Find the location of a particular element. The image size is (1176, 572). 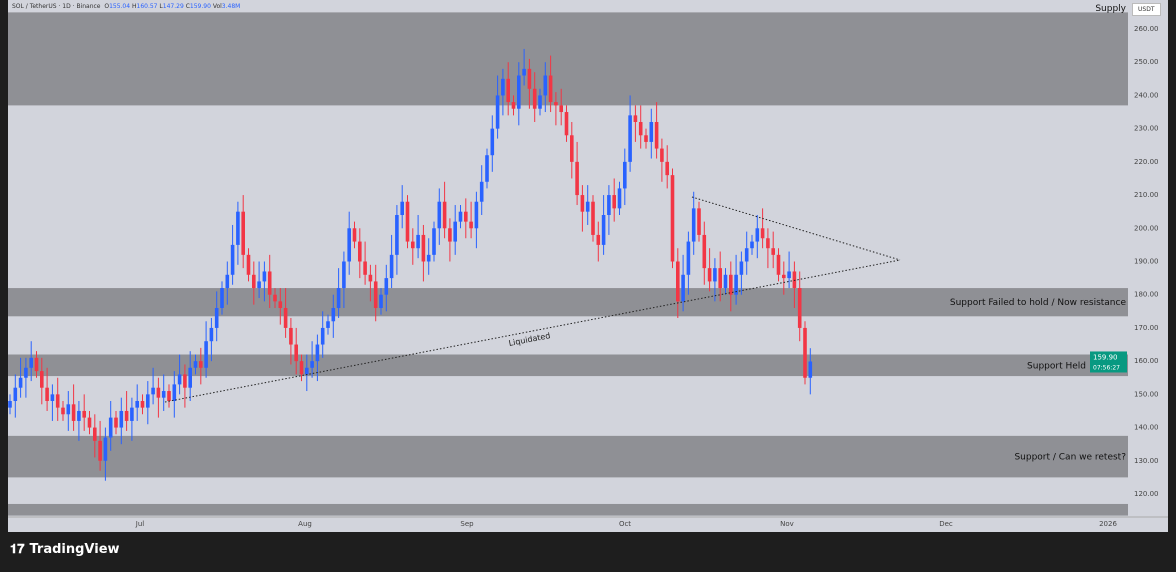

currency-button: USDT is located at coordinates (1146, 9).